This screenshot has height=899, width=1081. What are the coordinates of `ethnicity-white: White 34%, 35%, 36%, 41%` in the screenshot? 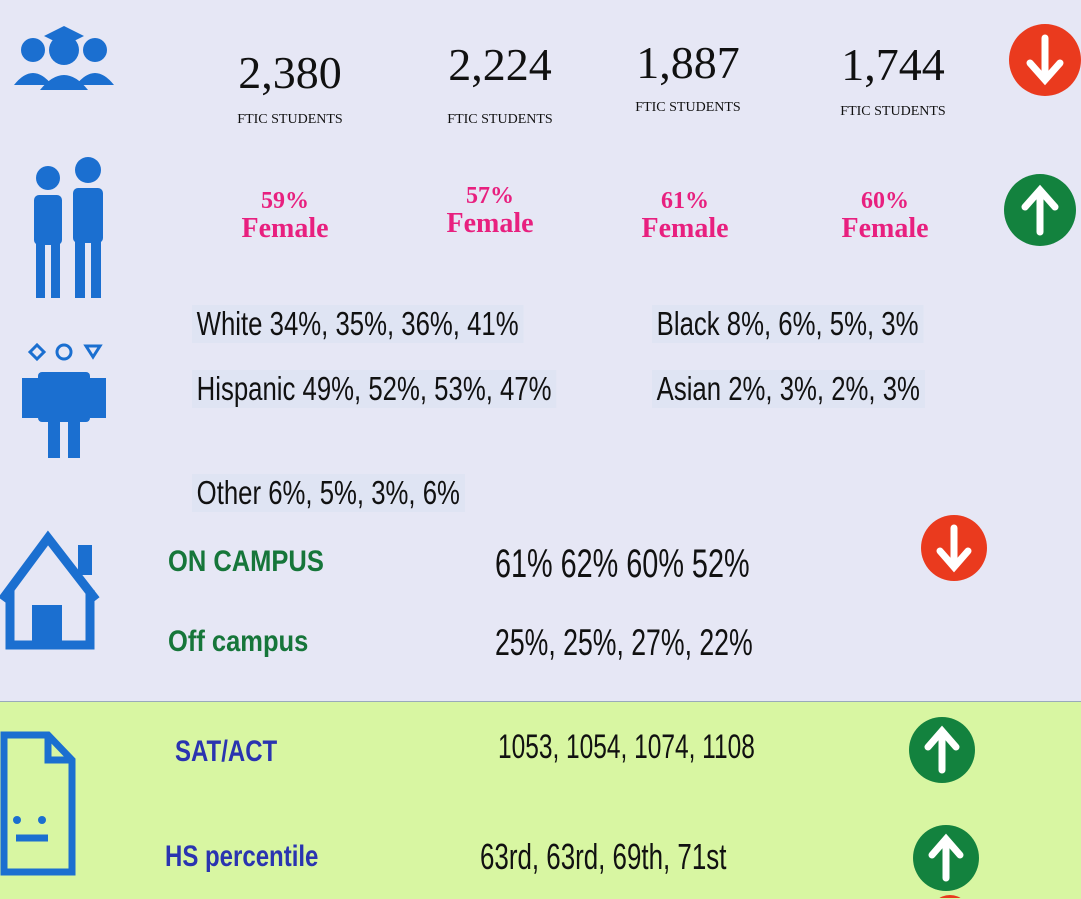 It's located at (358, 324).